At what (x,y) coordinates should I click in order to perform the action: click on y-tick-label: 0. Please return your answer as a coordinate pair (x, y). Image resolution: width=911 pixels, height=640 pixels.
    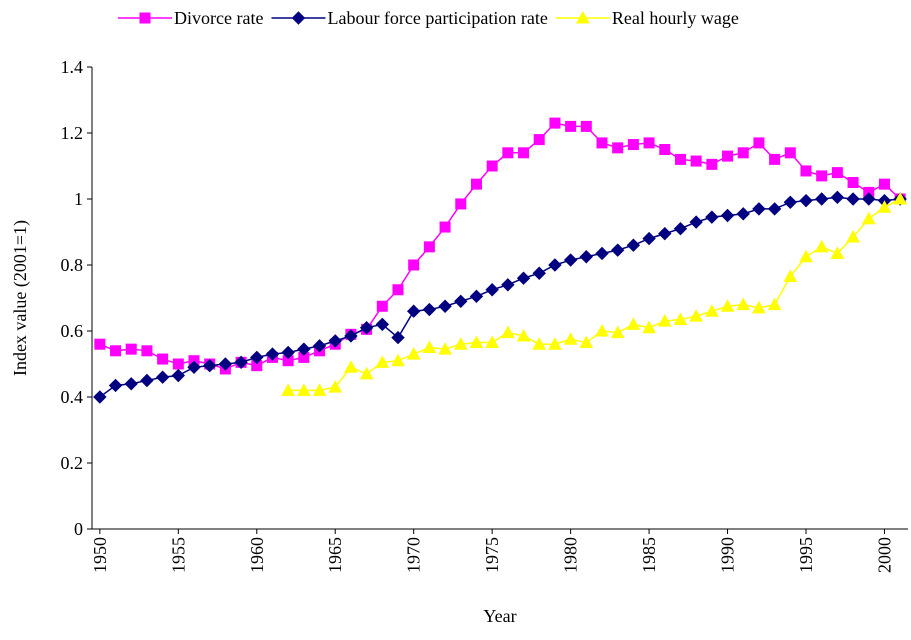
    Looking at the image, I should click on (78, 529).